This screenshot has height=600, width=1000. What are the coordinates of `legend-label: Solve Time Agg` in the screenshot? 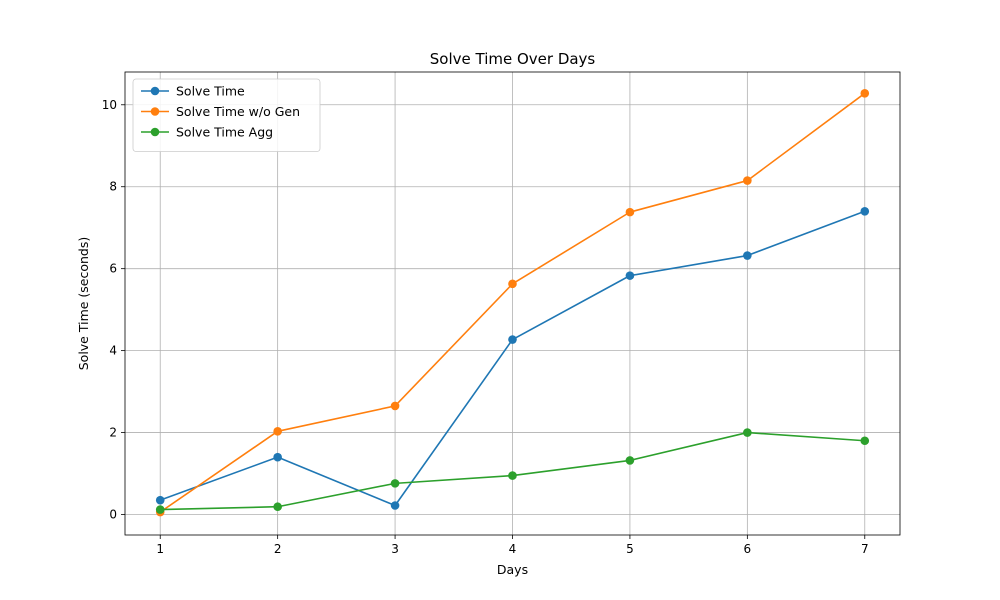 It's located at (224, 132).